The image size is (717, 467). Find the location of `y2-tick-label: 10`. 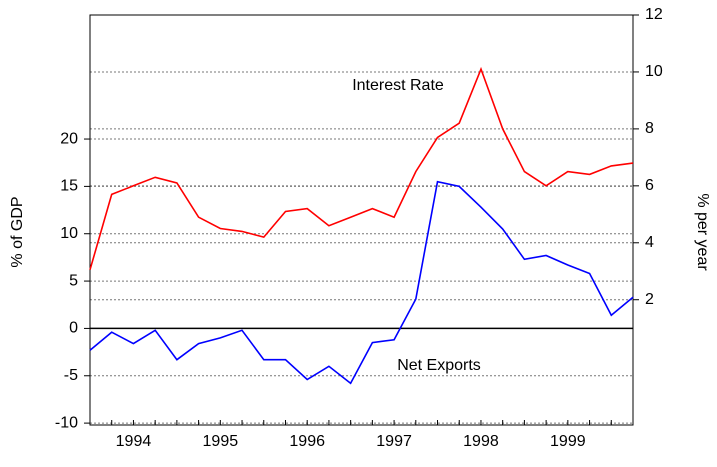

y2-tick-label: 10 is located at coordinates (654, 71).